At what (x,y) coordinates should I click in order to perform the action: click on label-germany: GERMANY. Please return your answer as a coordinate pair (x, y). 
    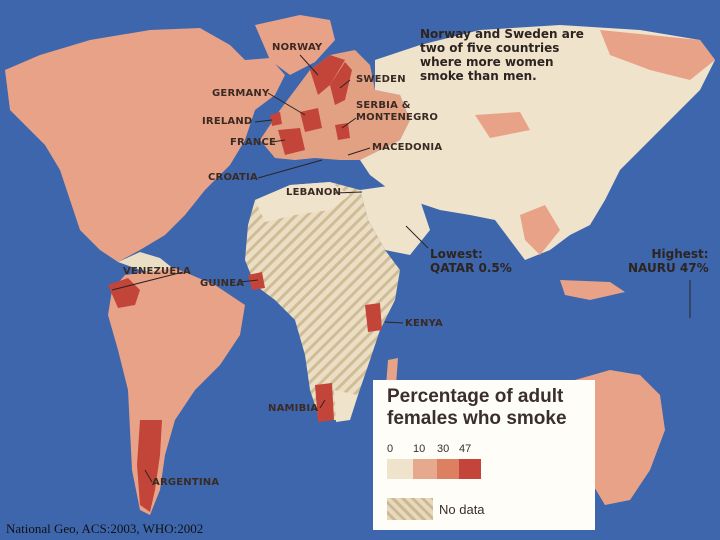
    Looking at the image, I should click on (241, 93).